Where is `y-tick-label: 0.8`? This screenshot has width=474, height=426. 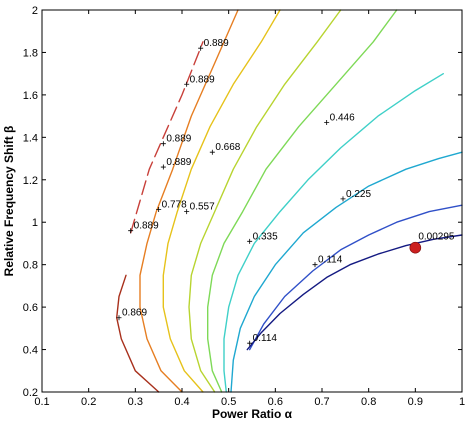 y-tick-label: 0.8 is located at coordinates (30, 266).